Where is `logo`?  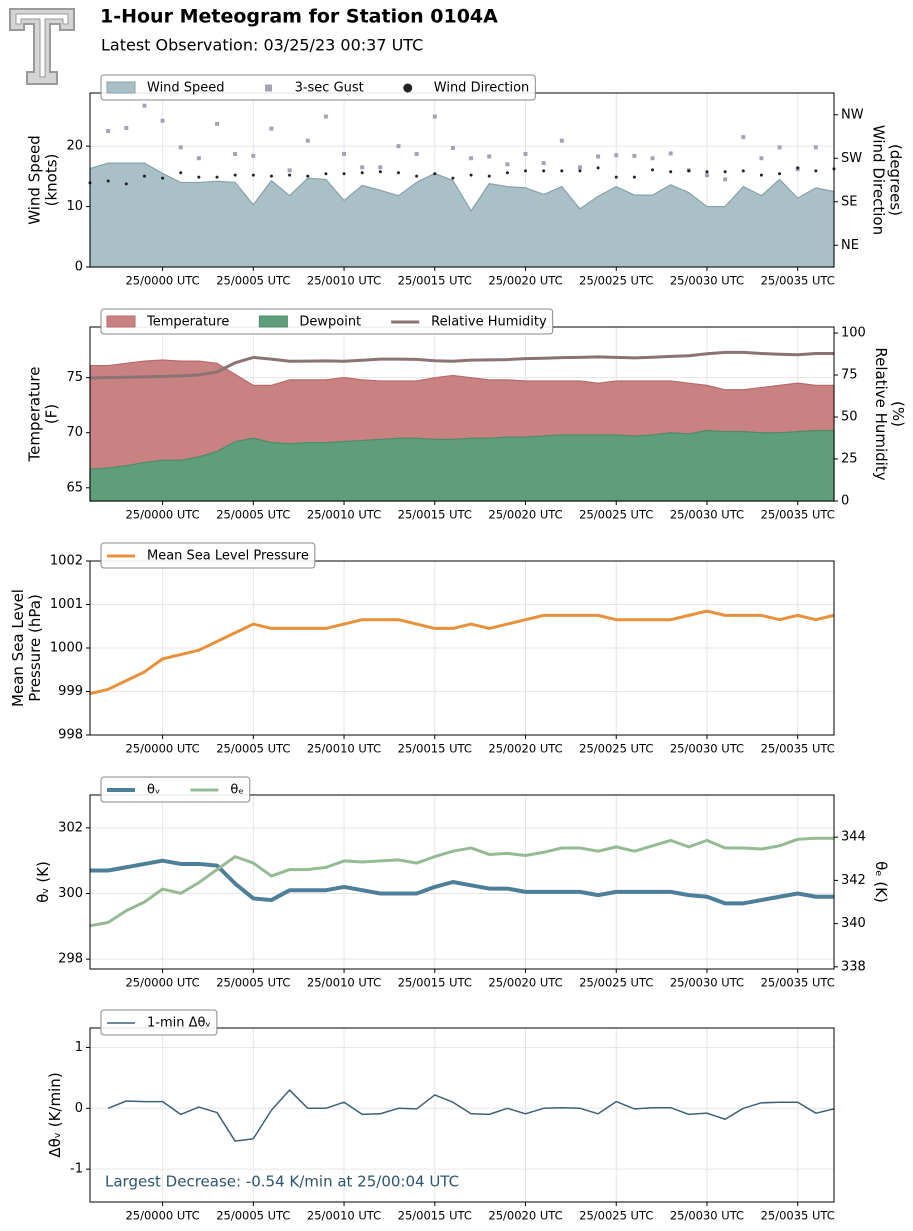 logo is located at coordinates (42, 46).